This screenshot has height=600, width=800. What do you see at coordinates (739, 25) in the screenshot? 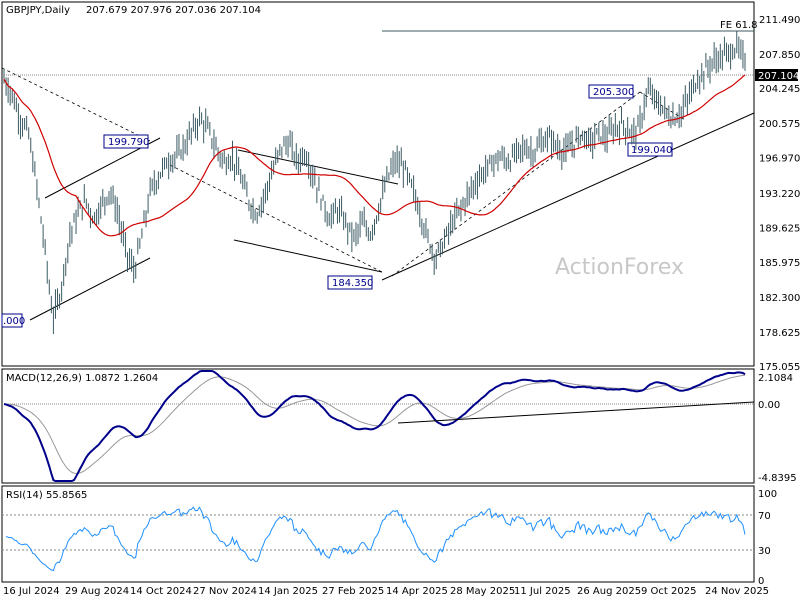
I see `fib-level-label: FE 61.8` at bounding box center [739, 25].